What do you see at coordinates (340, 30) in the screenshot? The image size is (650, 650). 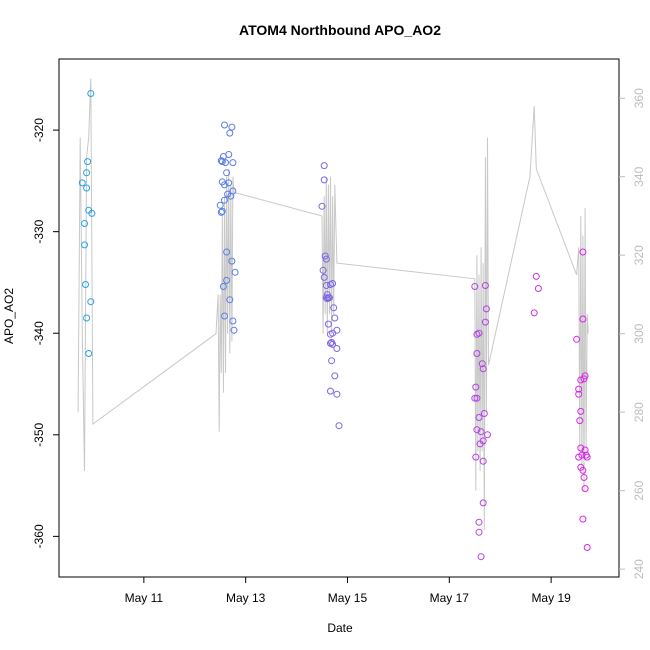 I see `chart-title: ATOM4 Northbound APO_AO2` at bounding box center [340, 30].